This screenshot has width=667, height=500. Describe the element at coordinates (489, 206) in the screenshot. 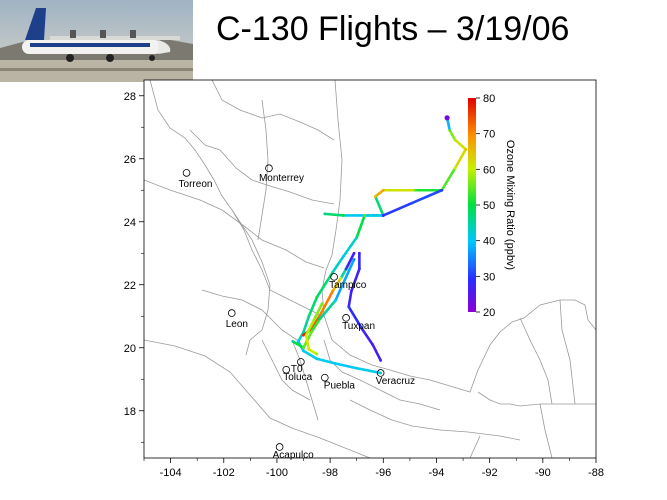

I see `colorbar-tick-label: 50` at that location.